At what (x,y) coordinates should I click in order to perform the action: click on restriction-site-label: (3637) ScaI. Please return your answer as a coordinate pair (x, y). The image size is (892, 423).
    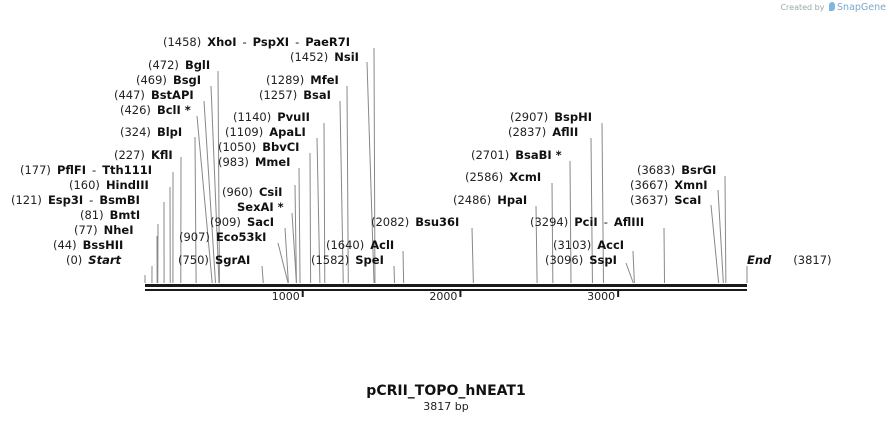
    Looking at the image, I should click on (665, 200).